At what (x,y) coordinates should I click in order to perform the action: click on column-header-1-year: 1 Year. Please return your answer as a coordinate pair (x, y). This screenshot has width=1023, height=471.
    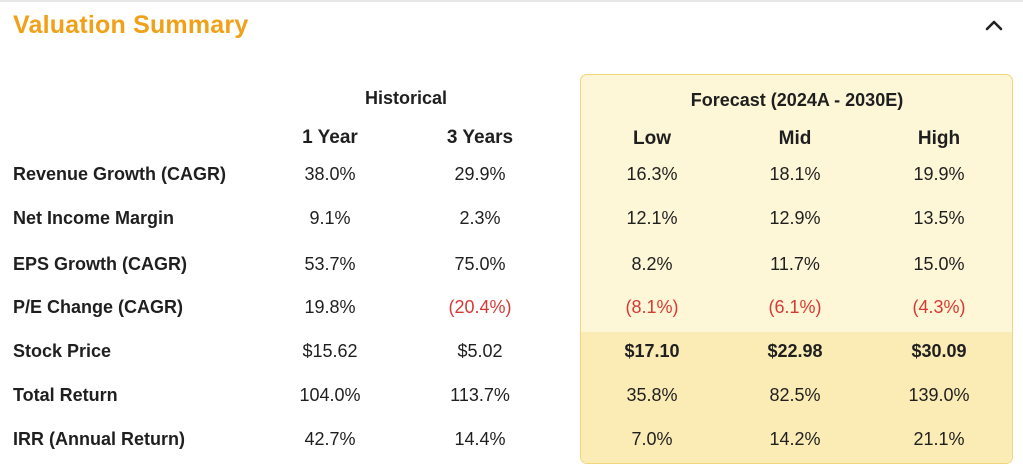
    Looking at the image, I should click on (330, 137).